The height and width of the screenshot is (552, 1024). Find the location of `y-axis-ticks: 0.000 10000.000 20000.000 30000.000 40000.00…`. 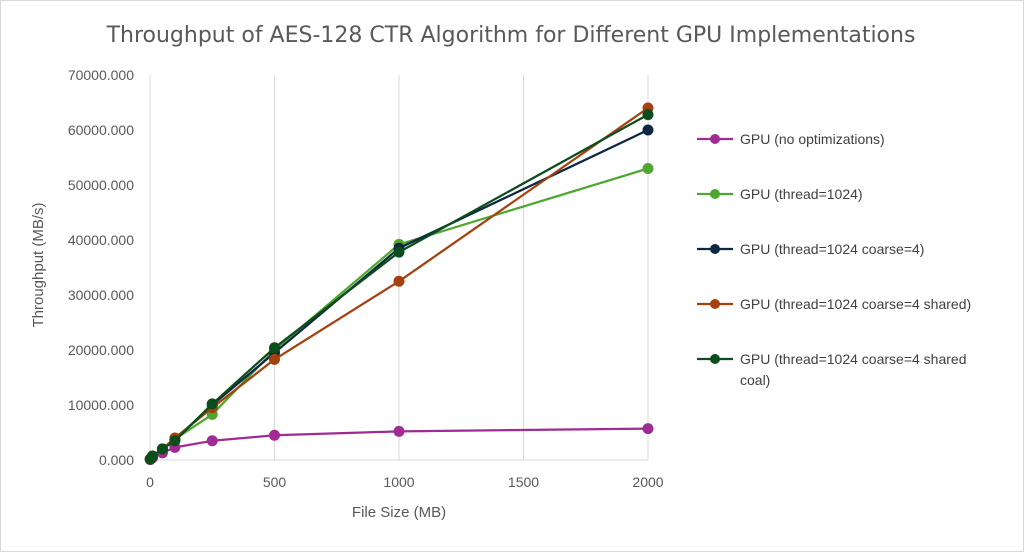

y-axis-ticks: 0.000 10000.000 20000.000 30000.000 40000.00… is located at coordinates (101, 267).